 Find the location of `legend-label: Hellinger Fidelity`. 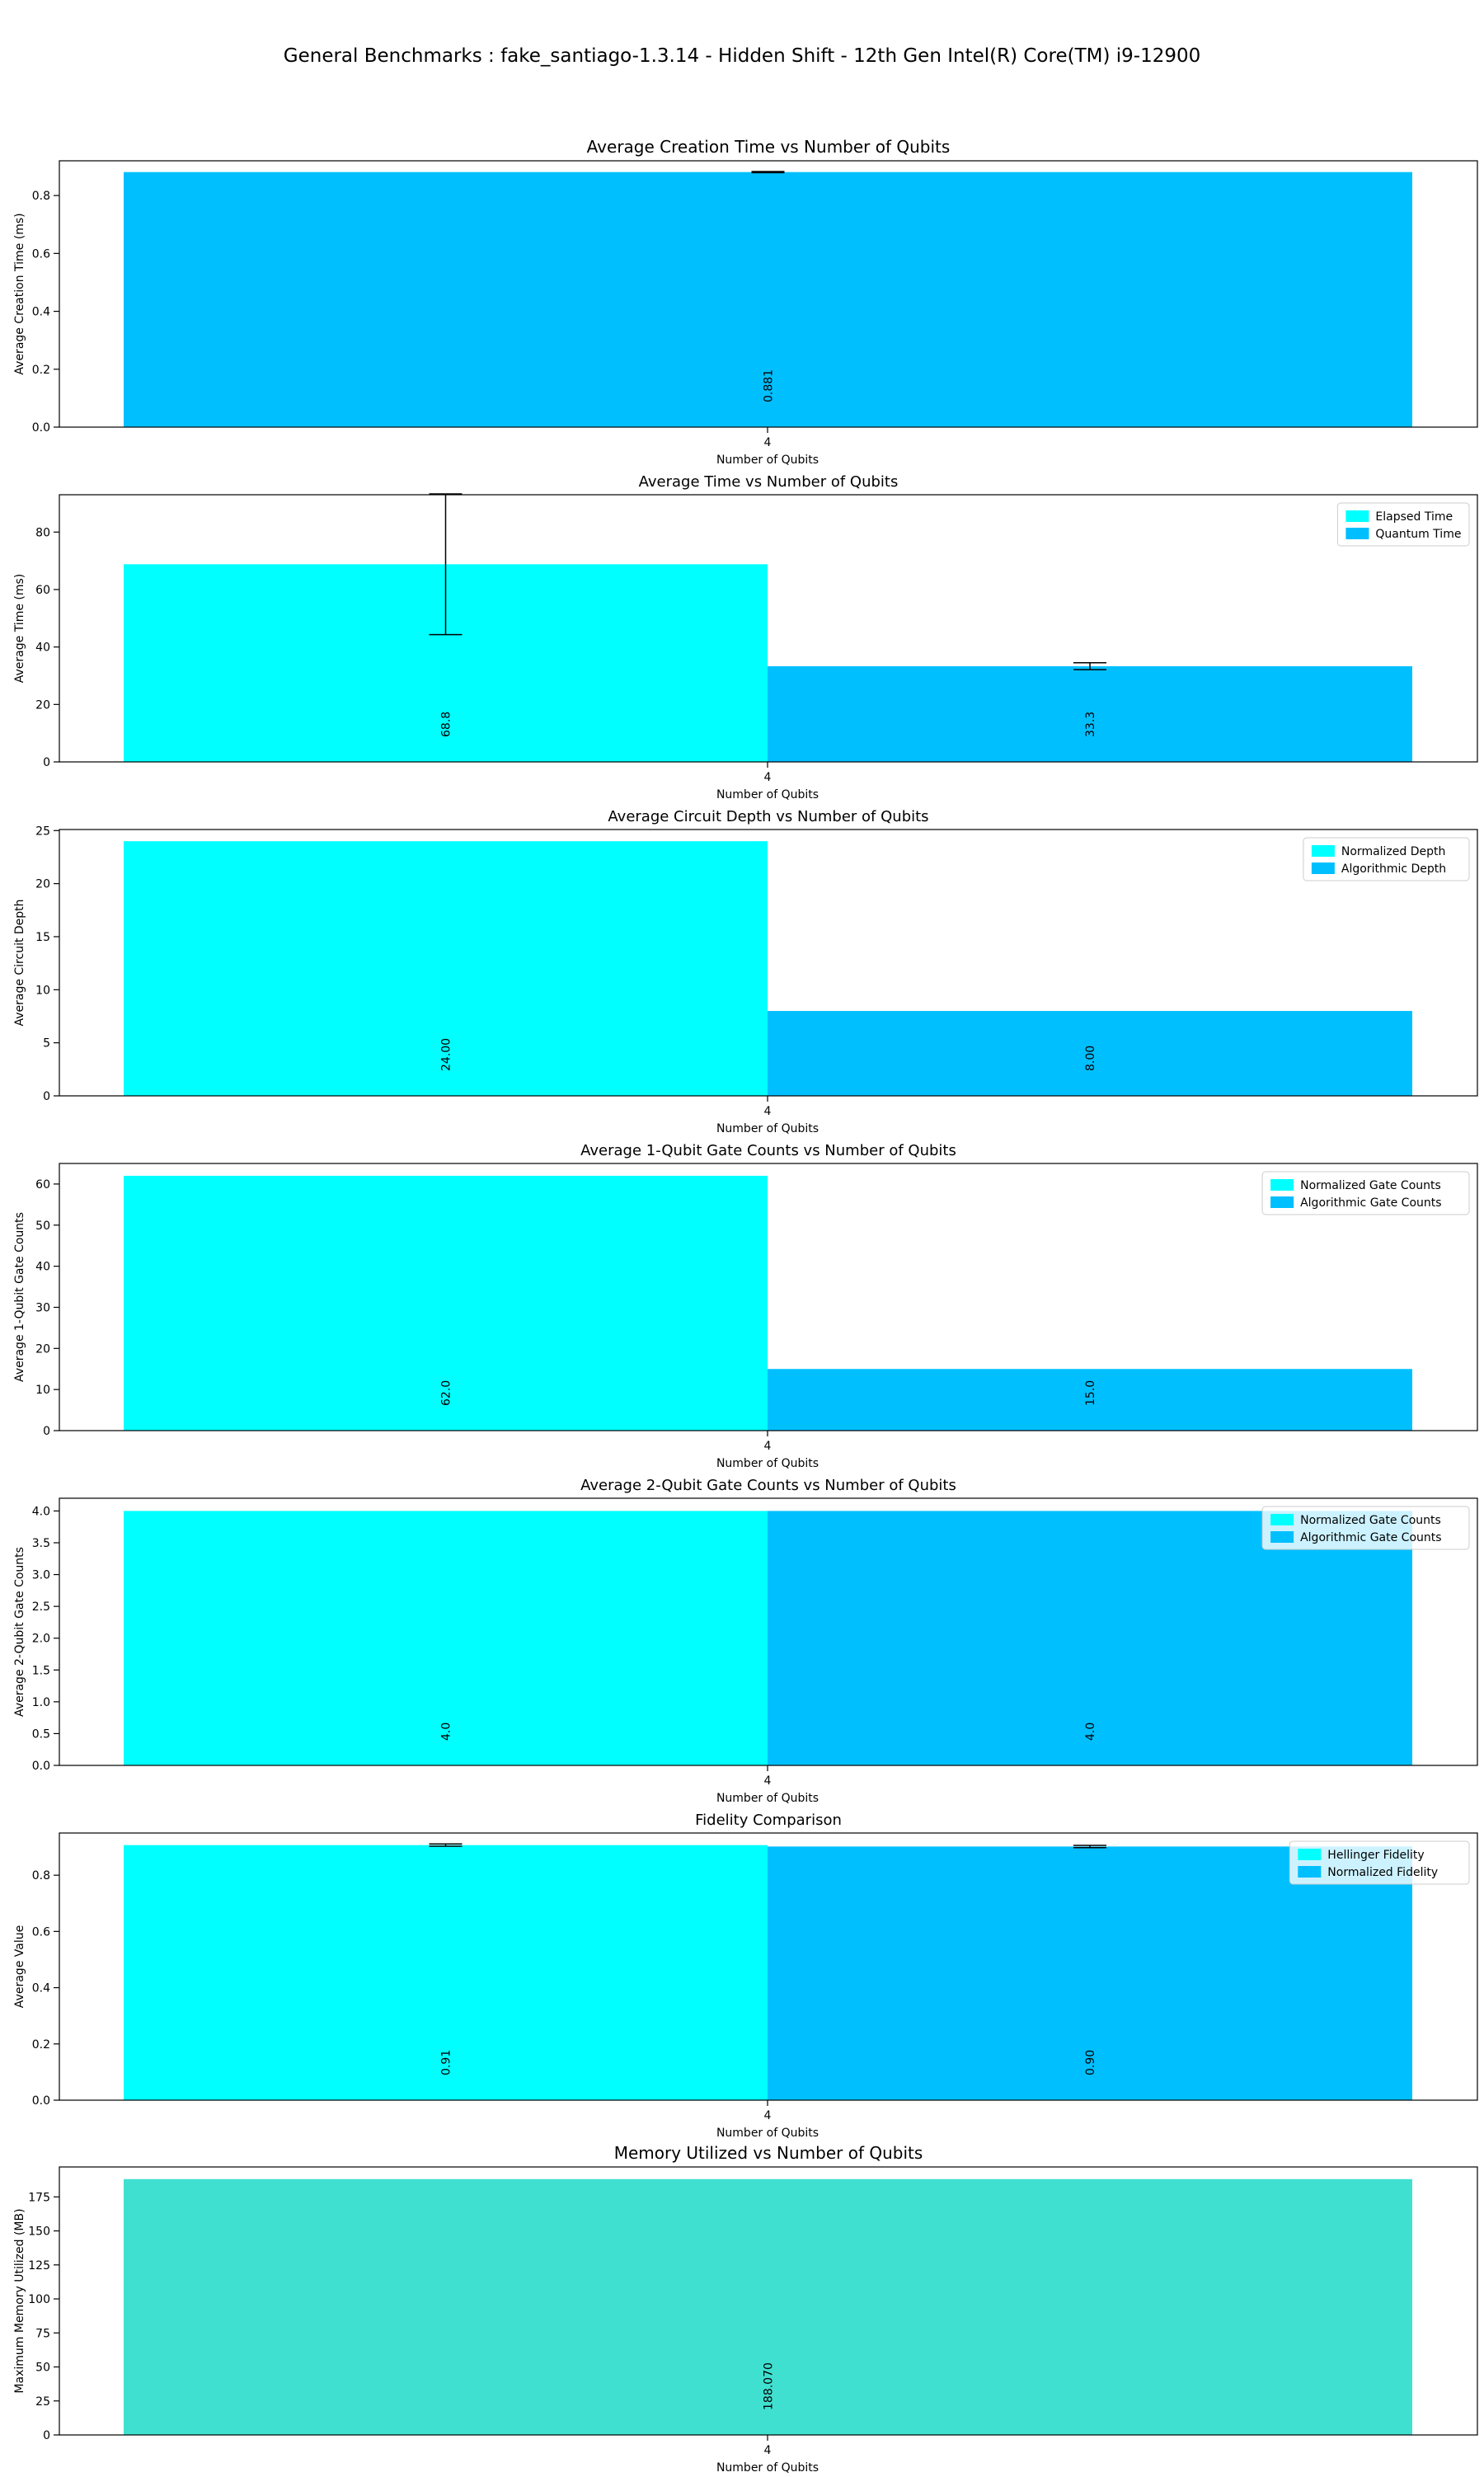

legend-label: Hellinger Fidelity is located at coordinates (1375, 1855).